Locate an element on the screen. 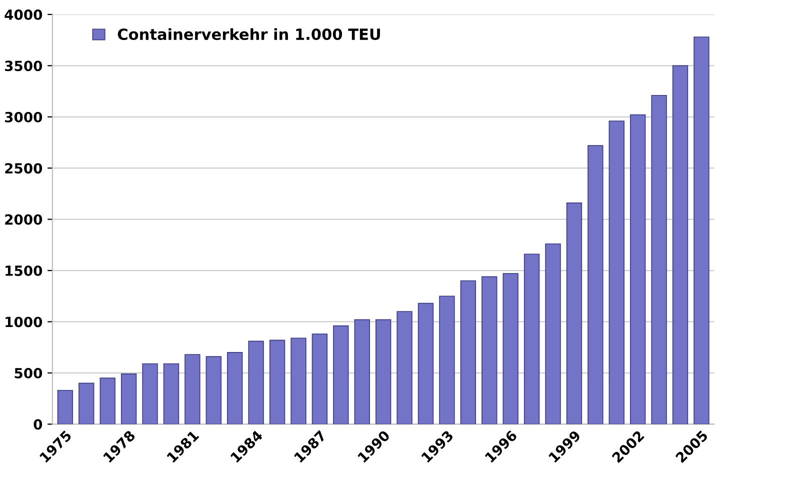 Image resolution: width=807 pixels, height=482 pixels. y-tick-label: 0 is located at coordinates (38, 424).